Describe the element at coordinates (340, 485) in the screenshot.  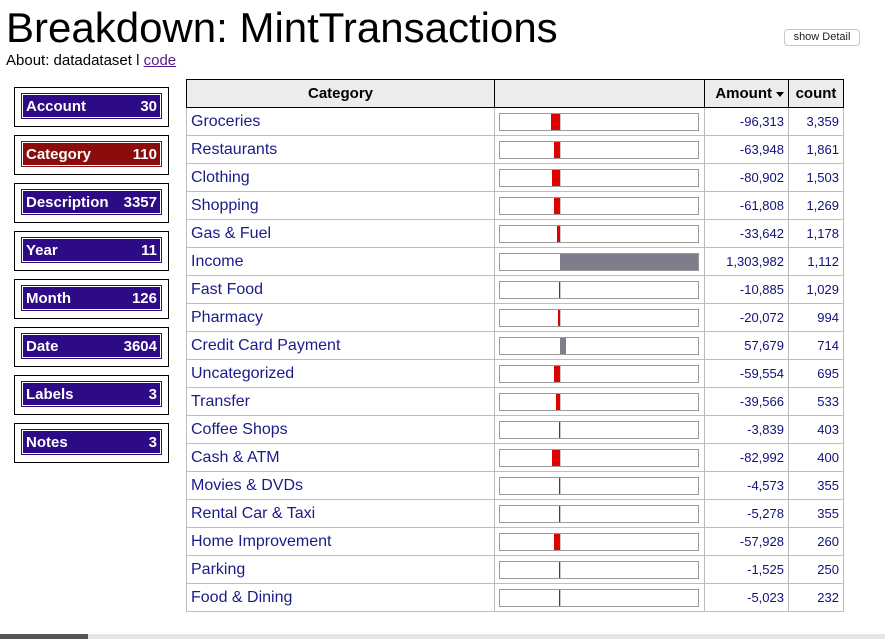
I see `category-cell: Movies & DVDs` at that location.